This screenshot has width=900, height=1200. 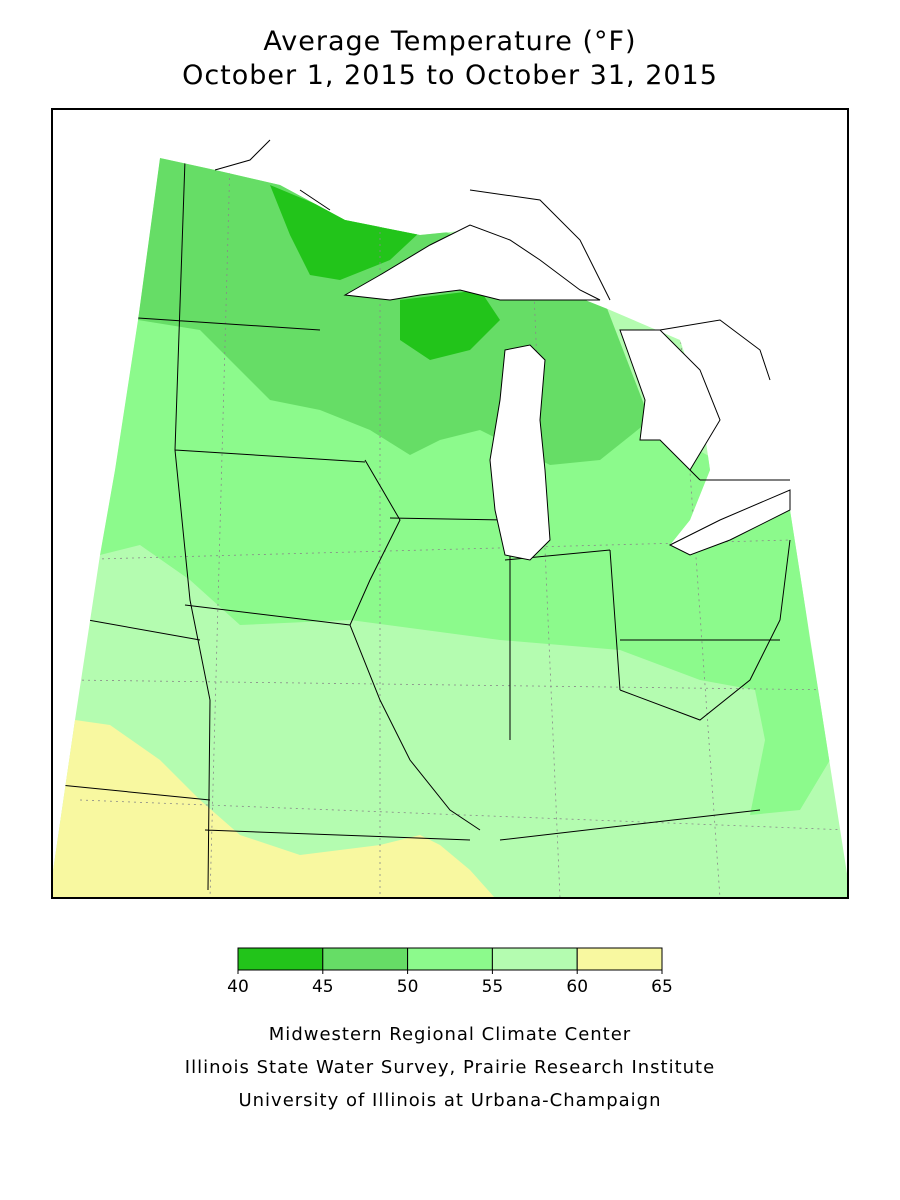 I want to click on lake-erie, so click(x=729, y=522).